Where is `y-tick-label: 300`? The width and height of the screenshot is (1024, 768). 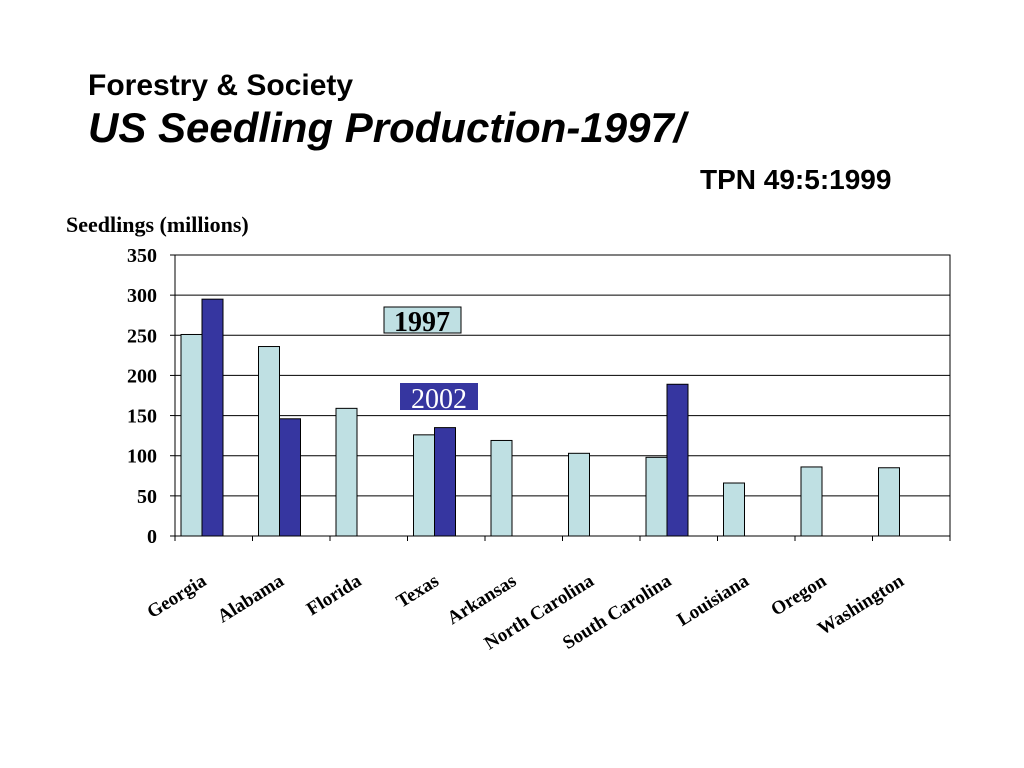
y-tick-label: 300 is located at coordinates (142, 296).